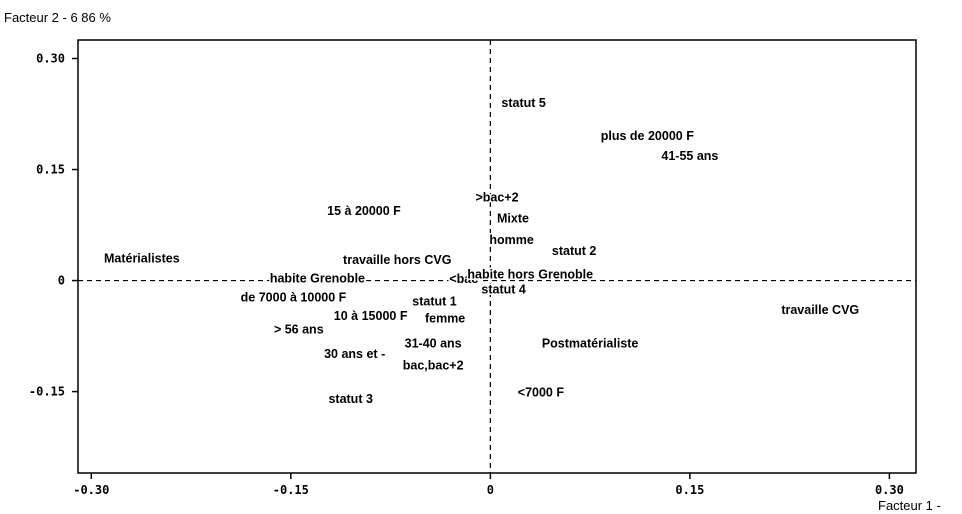  Describe the element at coordinates (433, 343) in the screenshot. I see `point-label: 31-40 ans` at that location.